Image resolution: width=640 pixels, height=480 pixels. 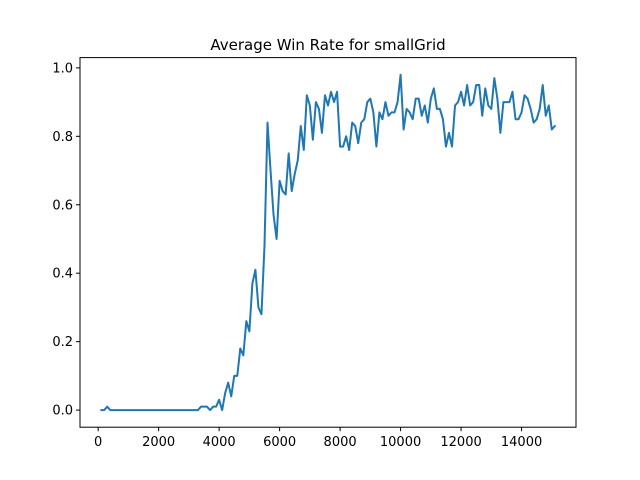 What do you see at coordinates (62, 137) in the screenshot?
I see `y-tick-label: 0.8` at bounding box center [62, 137].